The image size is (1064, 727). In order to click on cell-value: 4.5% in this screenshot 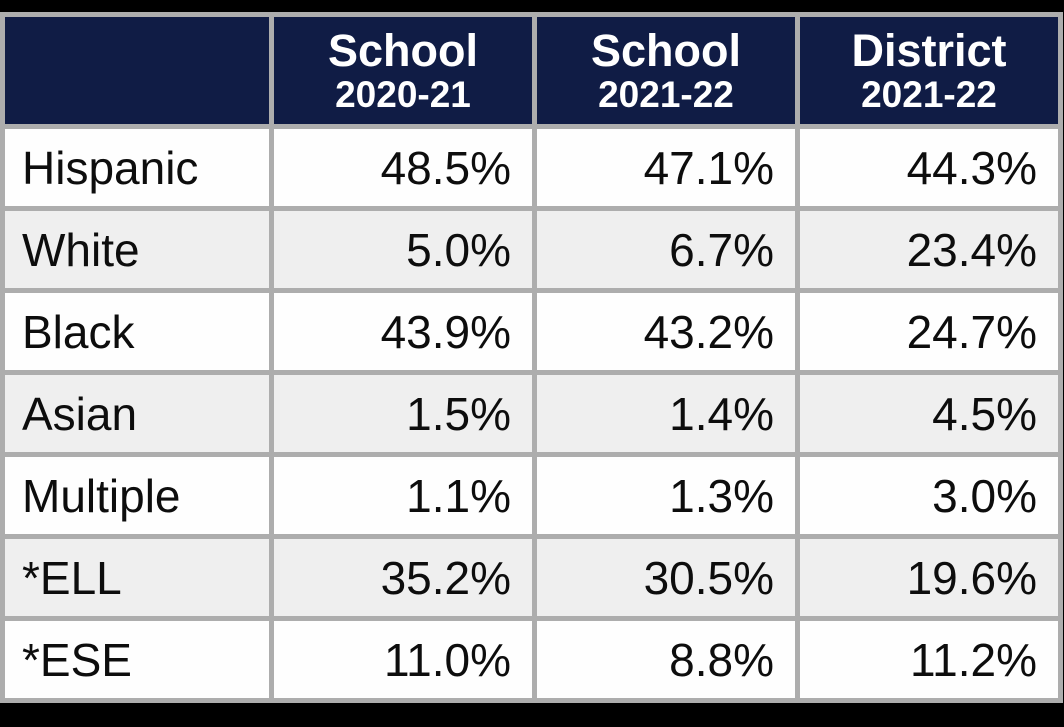, I will do `click(929, 413)`.